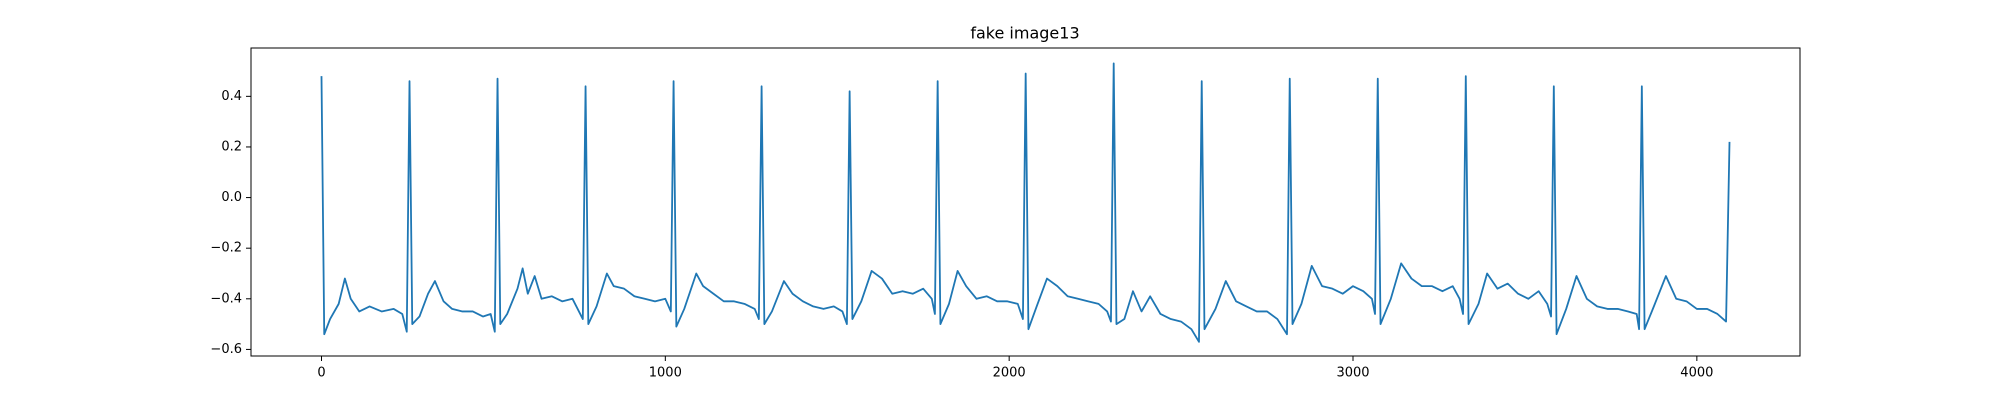  I want to click on x-tick-label: 2000, so click(1009, 373).